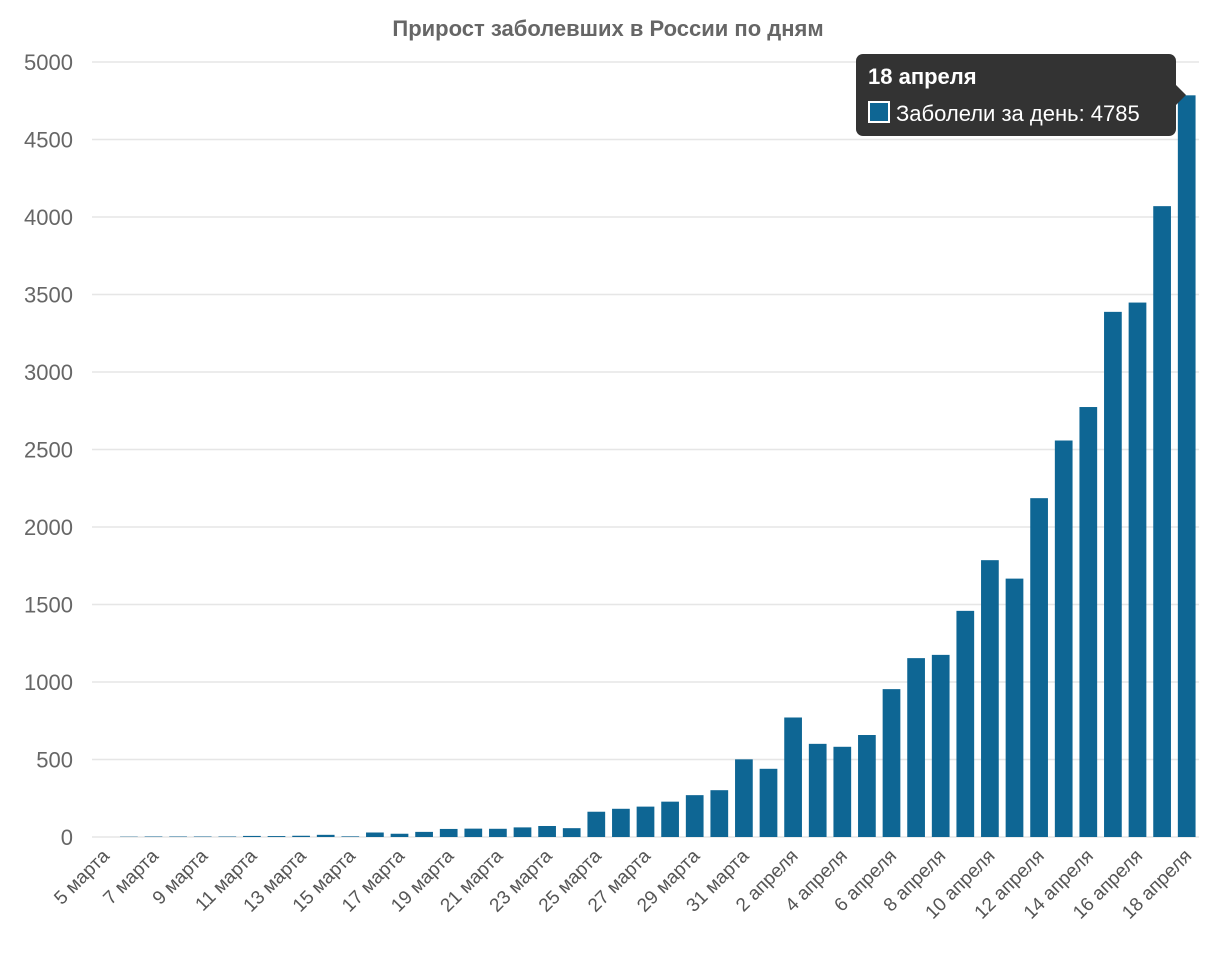  I want to click on tooltip-box, so click(1016, 95).